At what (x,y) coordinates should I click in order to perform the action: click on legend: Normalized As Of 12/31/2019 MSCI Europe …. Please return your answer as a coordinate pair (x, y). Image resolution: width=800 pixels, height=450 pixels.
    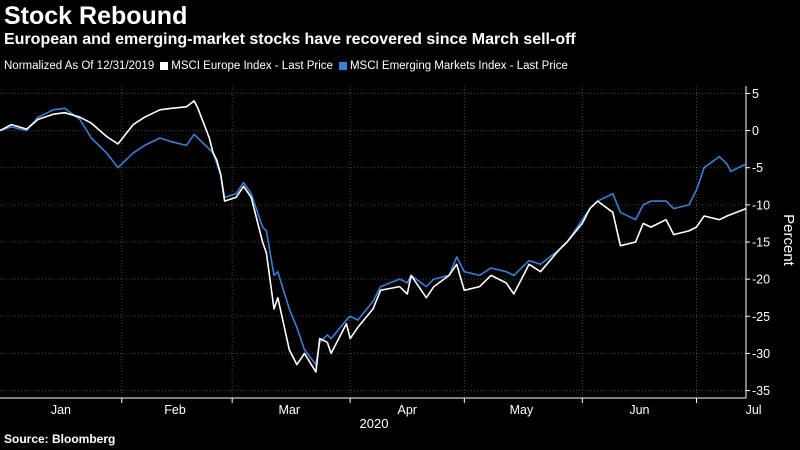
    Looking at the image, I should click on (286, 66).